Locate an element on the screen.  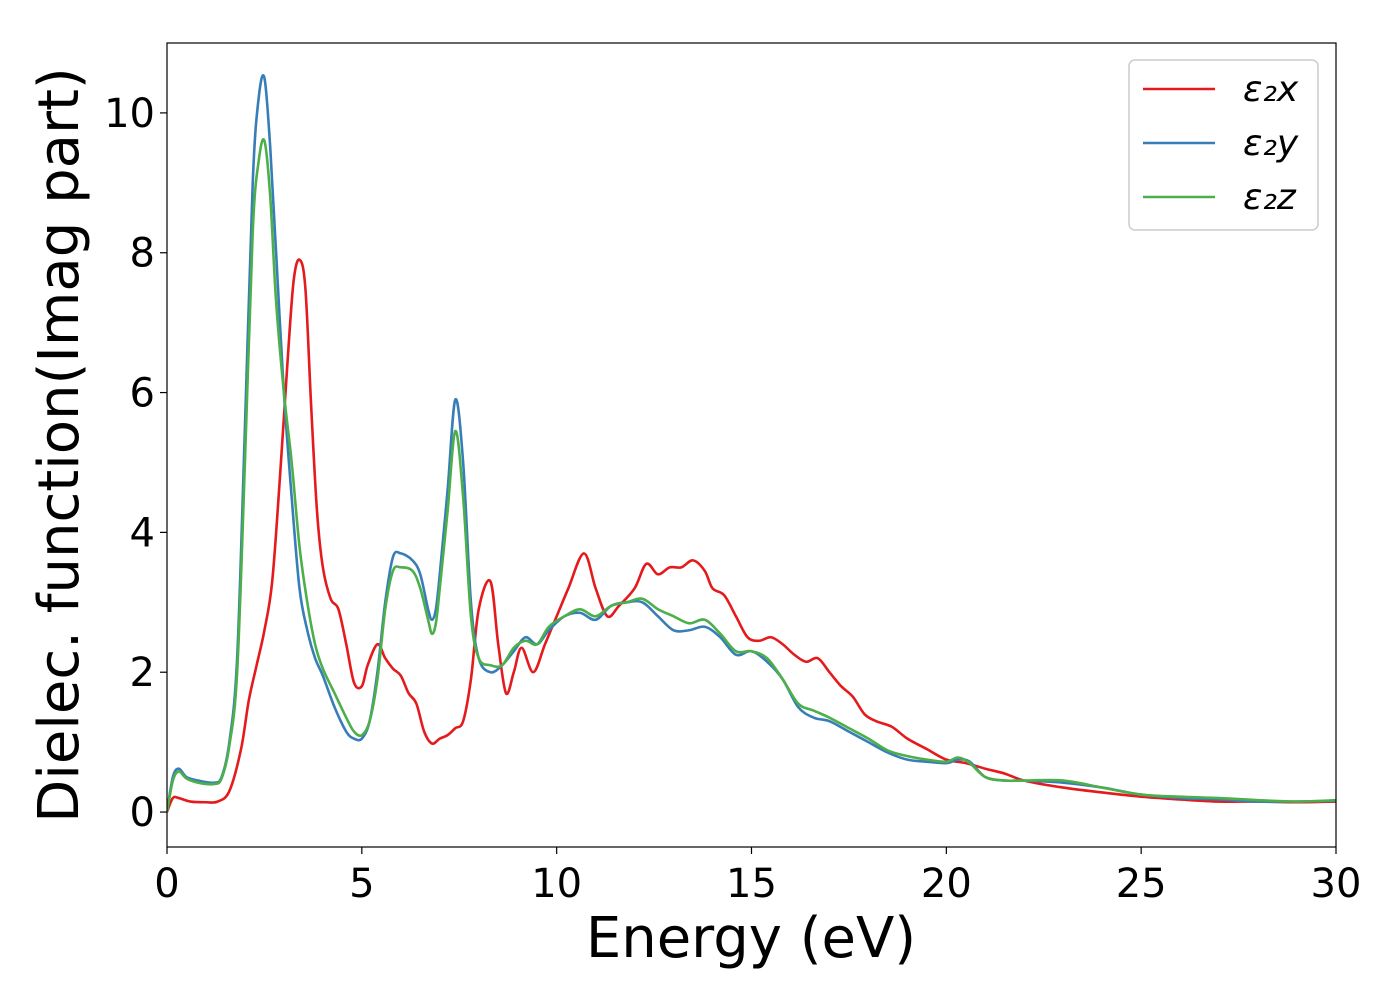
y-axis-ticks: 0 2 4 6 8 10 is located at coordinates (135, 463).